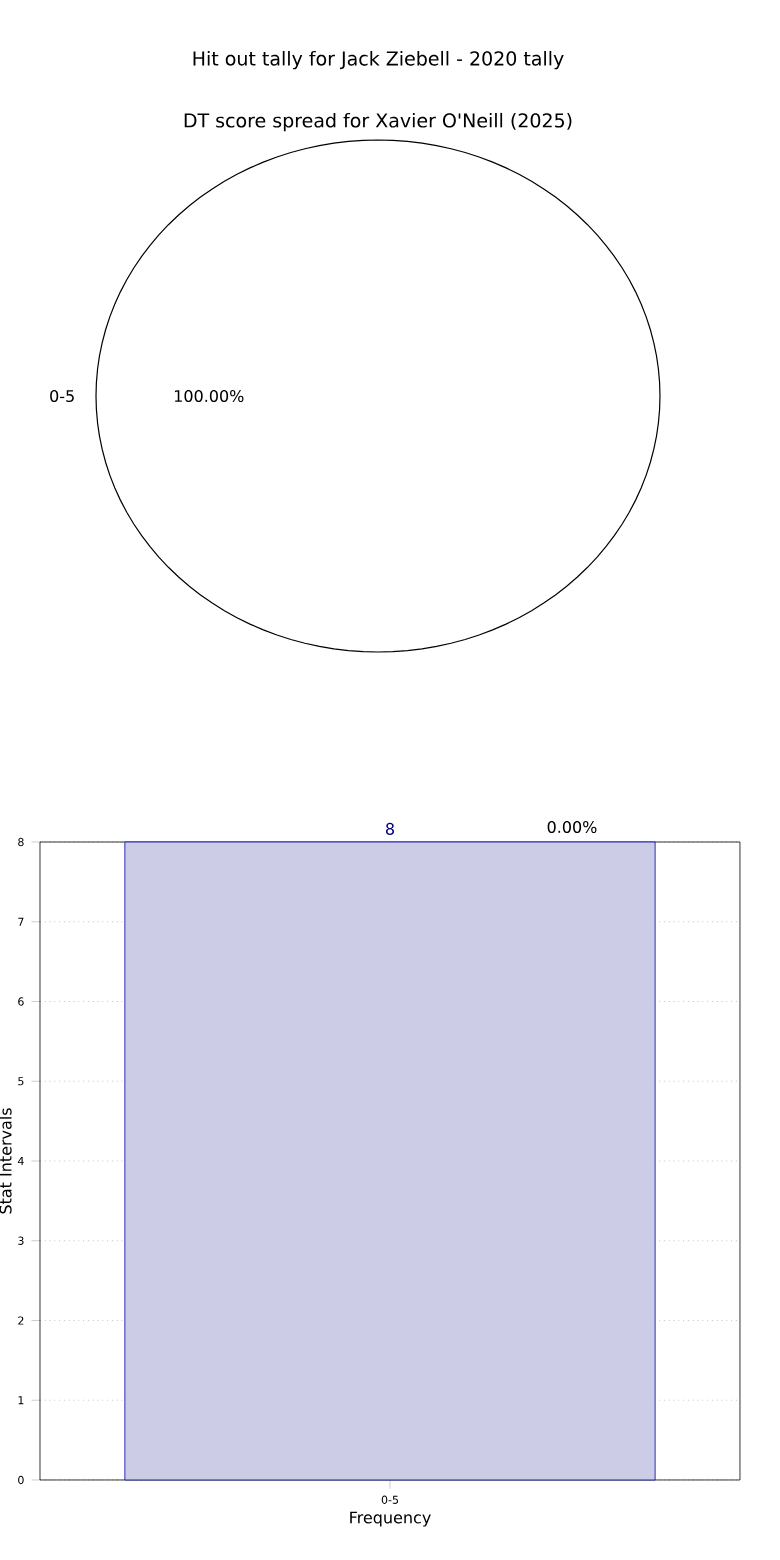  I want to click on data-label: 8, so click(390, 828).